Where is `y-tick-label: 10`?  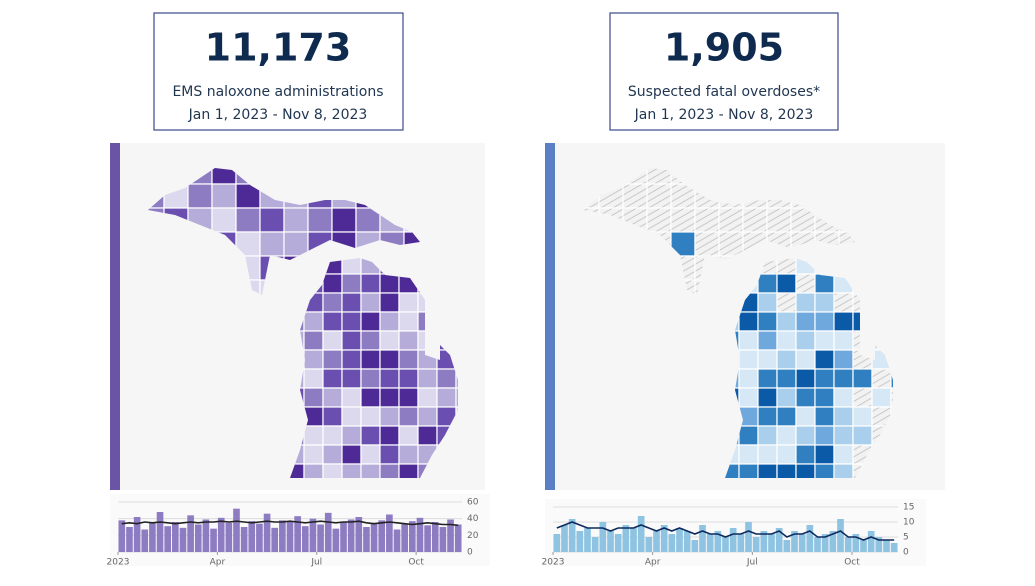 y-tick-label: 10 is located at coordinates (909, 523).